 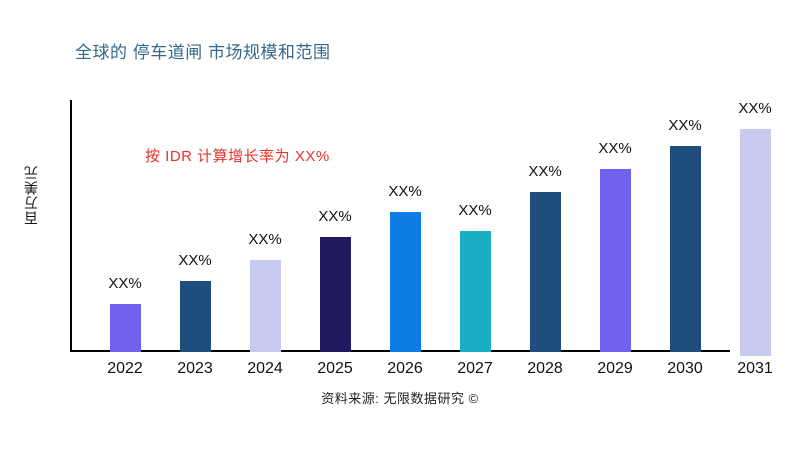 I want to click on x-tick-label: 2028, so click(x=545, y=368).